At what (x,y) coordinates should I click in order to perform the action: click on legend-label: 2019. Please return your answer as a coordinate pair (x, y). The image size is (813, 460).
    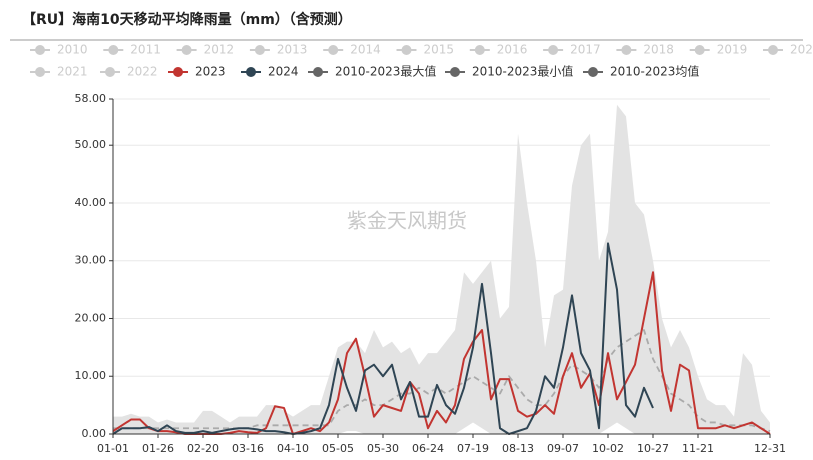
    Looking at the image, I should click on (732, 50).